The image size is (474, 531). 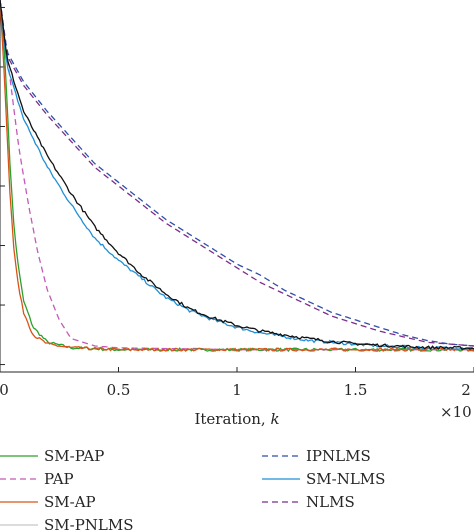 What do you see at coordinates (59, 479) in the screenshot?
I see `legend-label: PAP` at bounding box center [59, 479].